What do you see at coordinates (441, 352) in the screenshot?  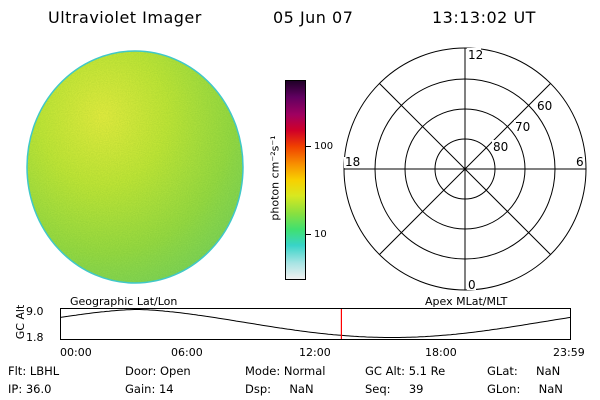 I see `xtick-18: 18:00` at bounding box center [441, 352].